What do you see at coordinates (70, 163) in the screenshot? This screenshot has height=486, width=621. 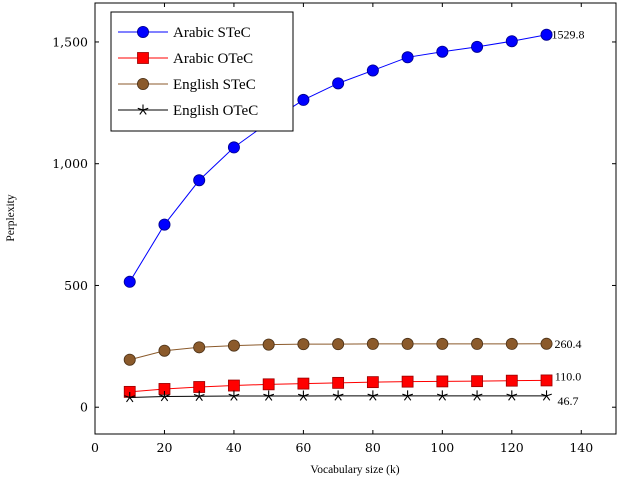 I see `y-tick-label: 1,000` at bounding box center [70, 163].